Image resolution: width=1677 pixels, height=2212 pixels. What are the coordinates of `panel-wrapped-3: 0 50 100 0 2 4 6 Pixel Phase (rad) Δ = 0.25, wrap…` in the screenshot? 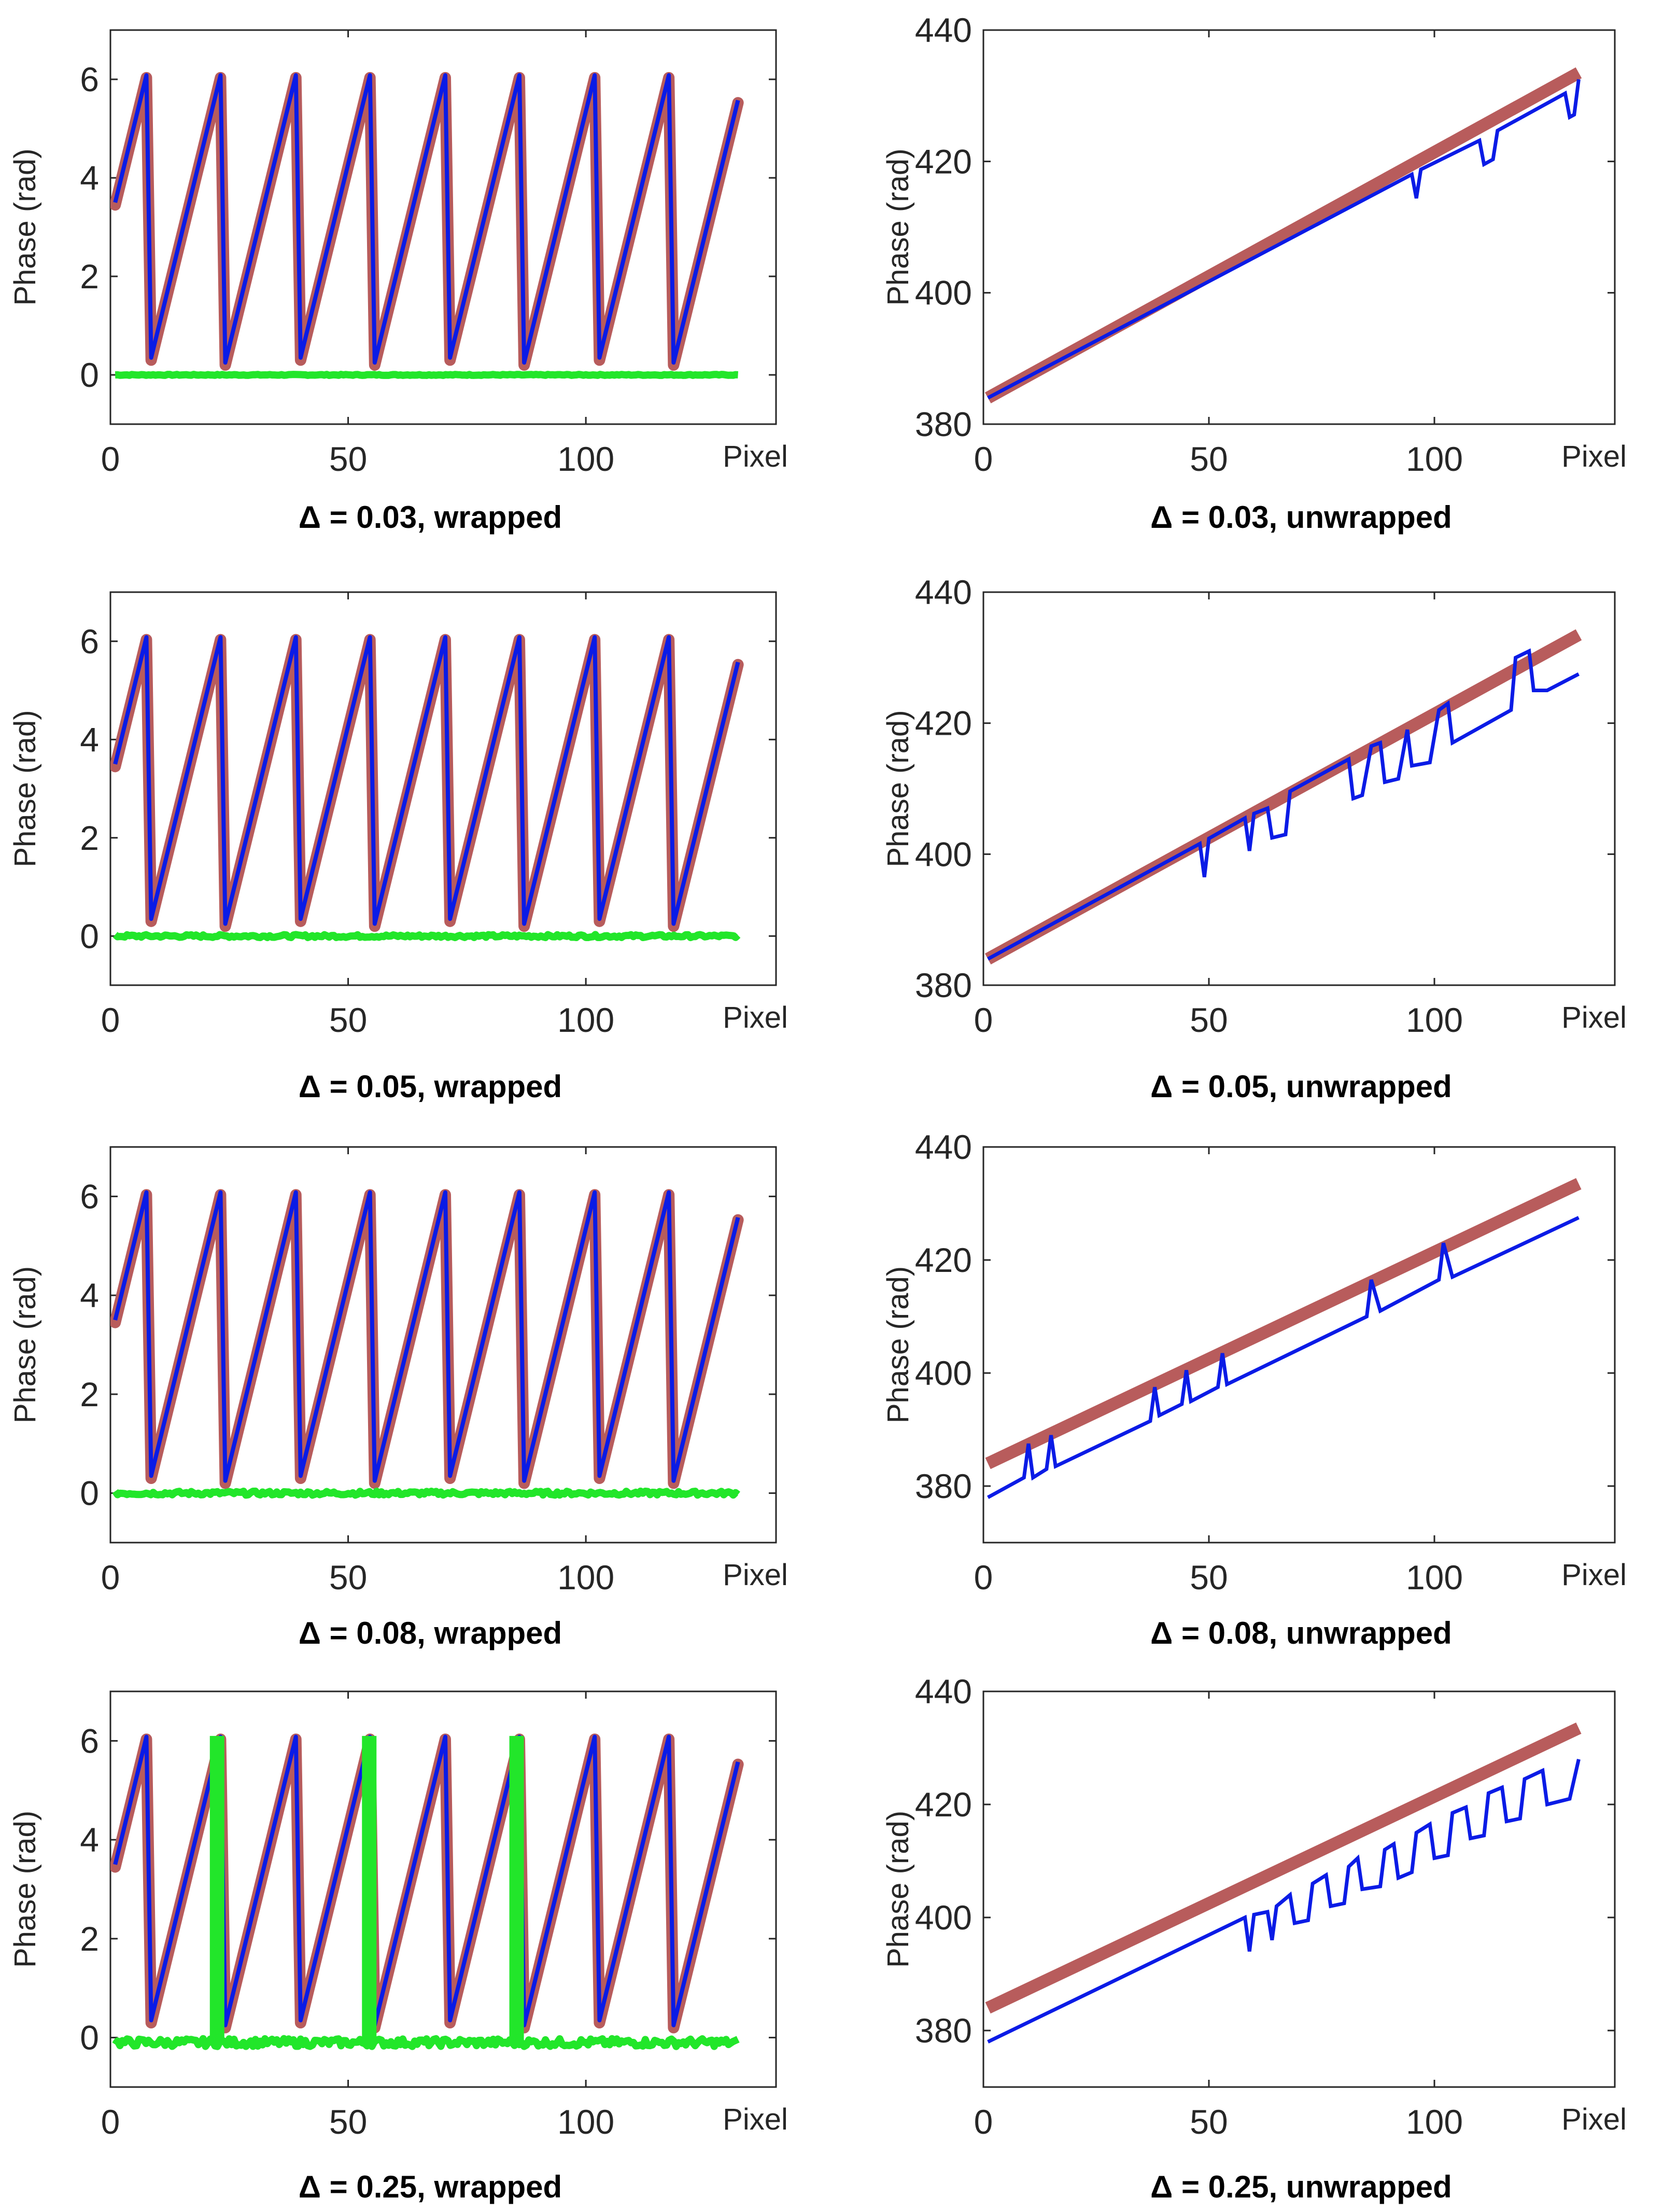 It's located at (398, 1947).